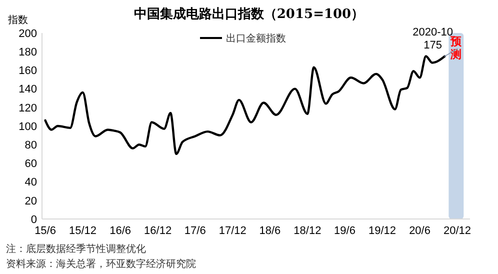 The image size is (498, 274). What do you see at coordinates (195, 231) in the screenshot?
I see `x-tick-label: 17/6` at bounding box center [195, 231].